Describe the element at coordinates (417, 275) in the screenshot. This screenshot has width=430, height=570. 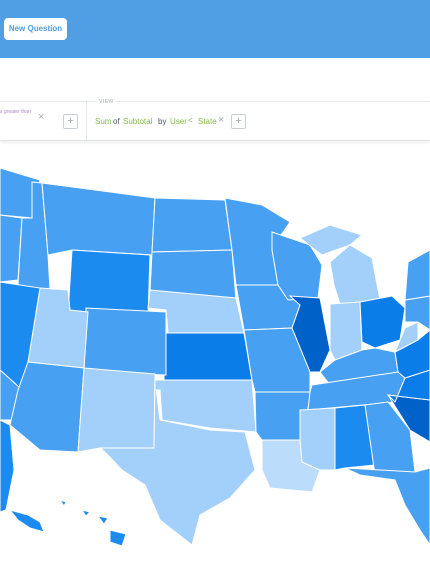
I see `new-york` at that location.